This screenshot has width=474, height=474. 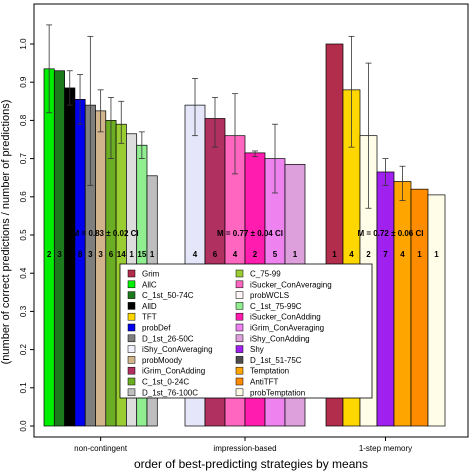 What do you see at coordinates (250, 233) in the screenshot?
I see `group-annotation: M = 0.77 ± 0.04 CI` at bounding box center [250, 233].